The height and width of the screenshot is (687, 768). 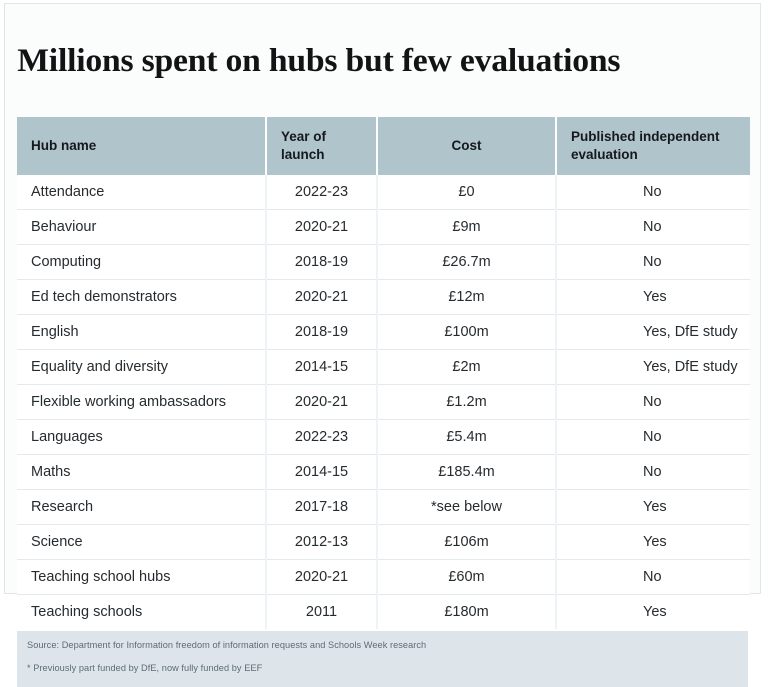 What do you see at coordinates (467, 367) in the screenshot?
I see `cell-cost: £2m` at bounding box center [467, 367].